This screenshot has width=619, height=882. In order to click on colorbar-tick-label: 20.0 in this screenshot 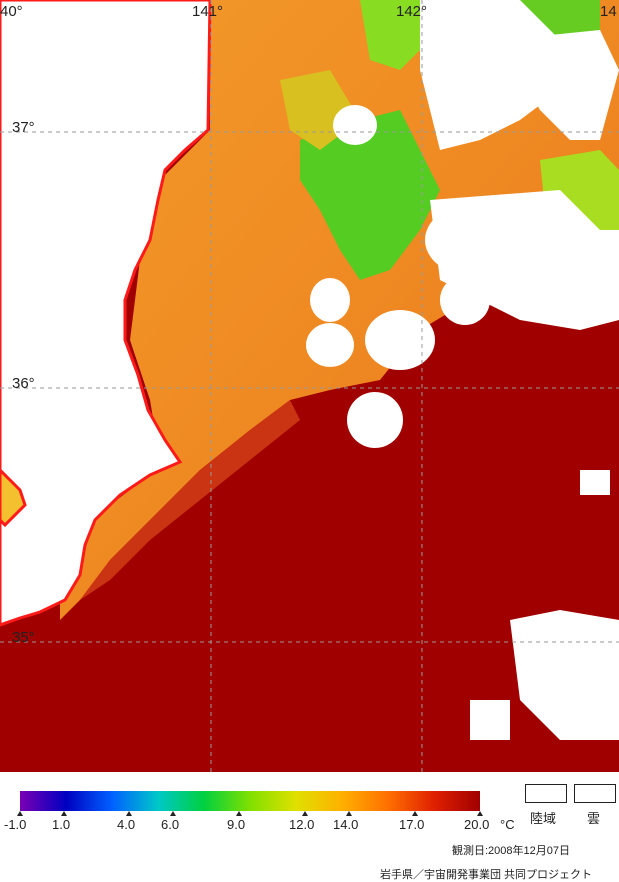, I will do `click(477, 824)`.